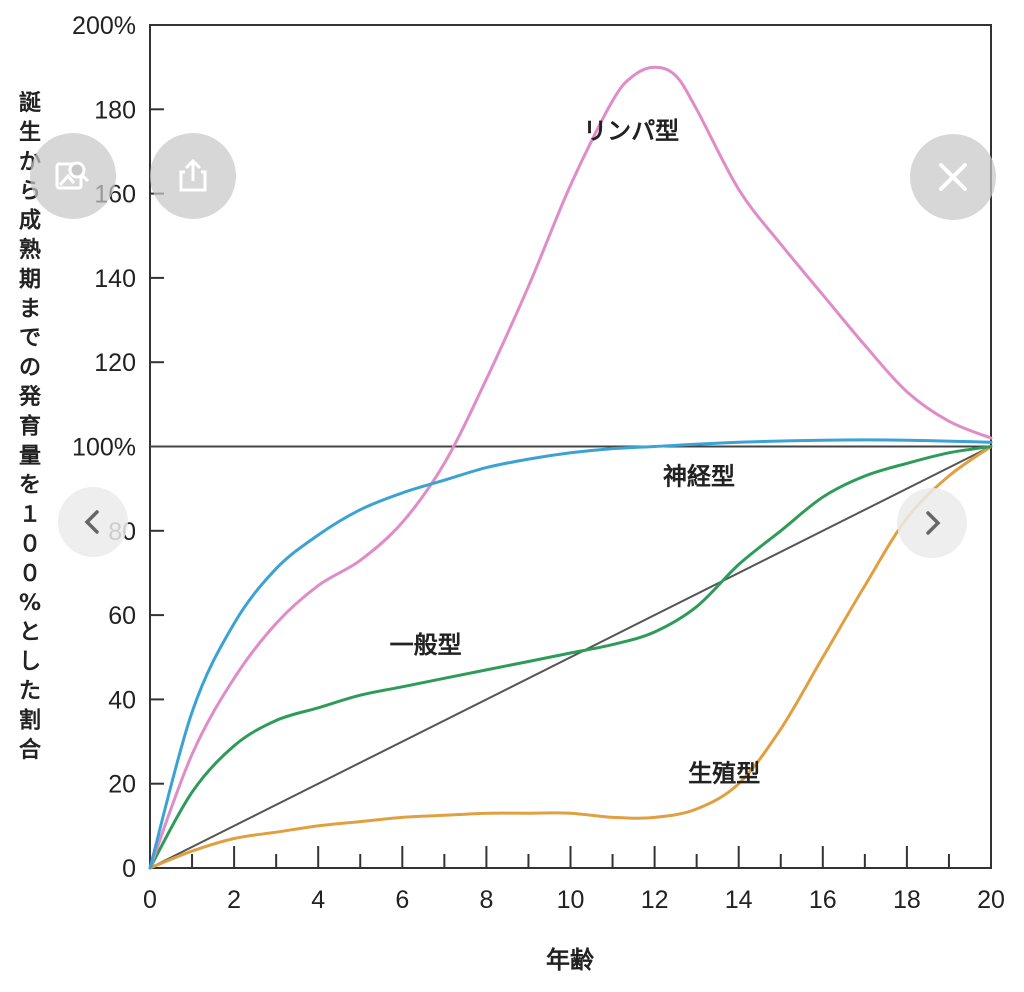 The width and height of the screenshot is (1024, 992). I want to click on y-axis-label-char: 誕, so click(30, 103).